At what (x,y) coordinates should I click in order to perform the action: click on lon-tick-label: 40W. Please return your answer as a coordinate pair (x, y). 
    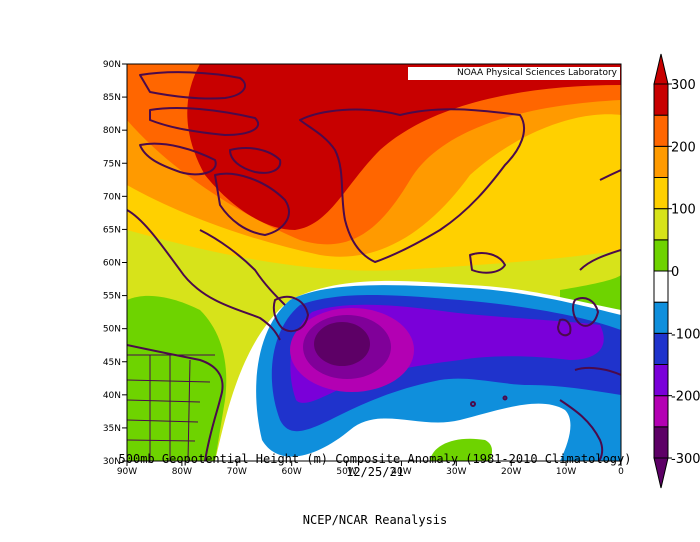
    Looking at the image, I should click on (401, 472).